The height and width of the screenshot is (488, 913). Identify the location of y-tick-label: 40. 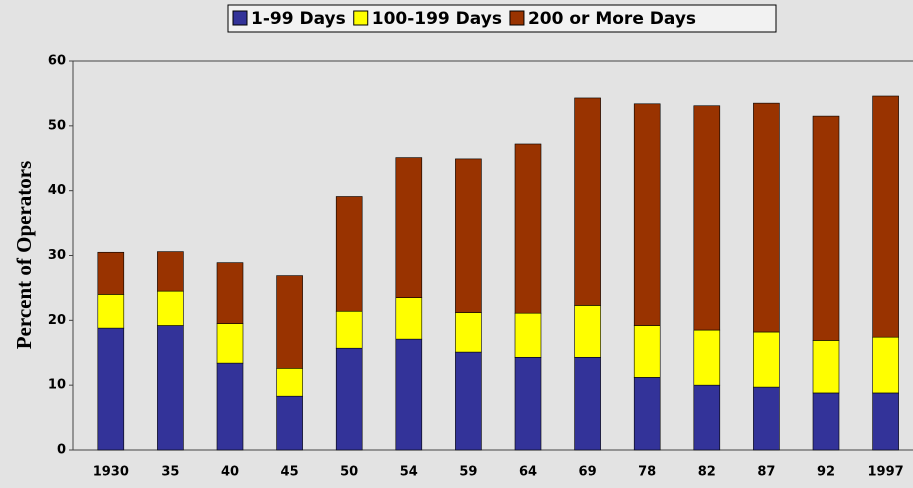
(57, 190).